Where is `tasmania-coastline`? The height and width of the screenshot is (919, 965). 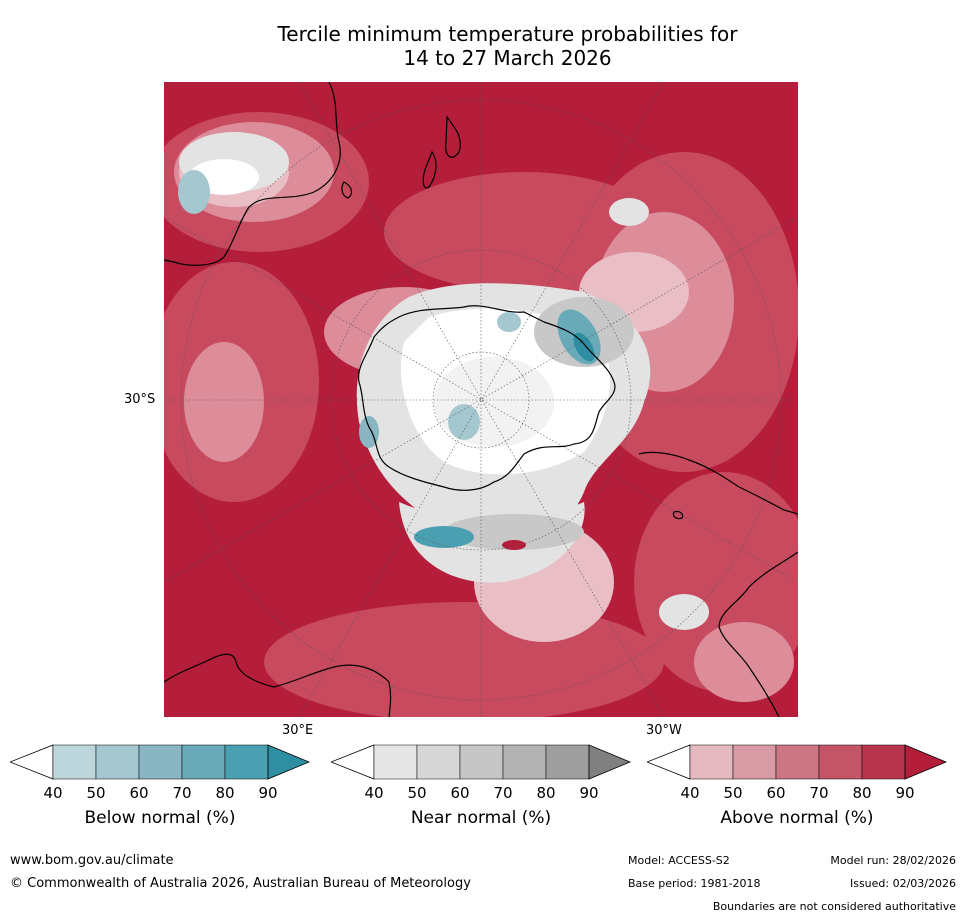 tasmania-coastline is located at coordinates (347, 190).